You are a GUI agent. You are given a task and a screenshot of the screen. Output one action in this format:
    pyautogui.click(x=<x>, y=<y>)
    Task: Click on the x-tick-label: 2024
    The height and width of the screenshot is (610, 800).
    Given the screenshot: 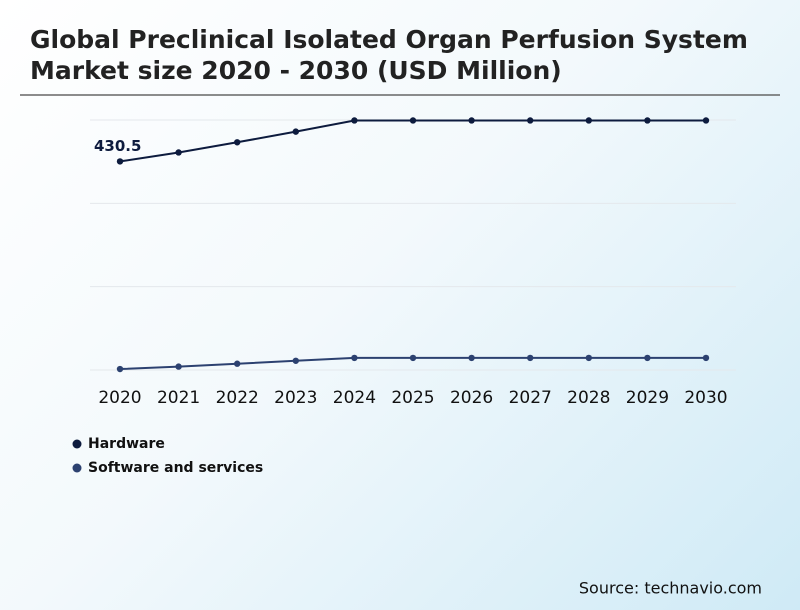 What is the action you would take?
    pyautogui.click(x=354, y=398)
    